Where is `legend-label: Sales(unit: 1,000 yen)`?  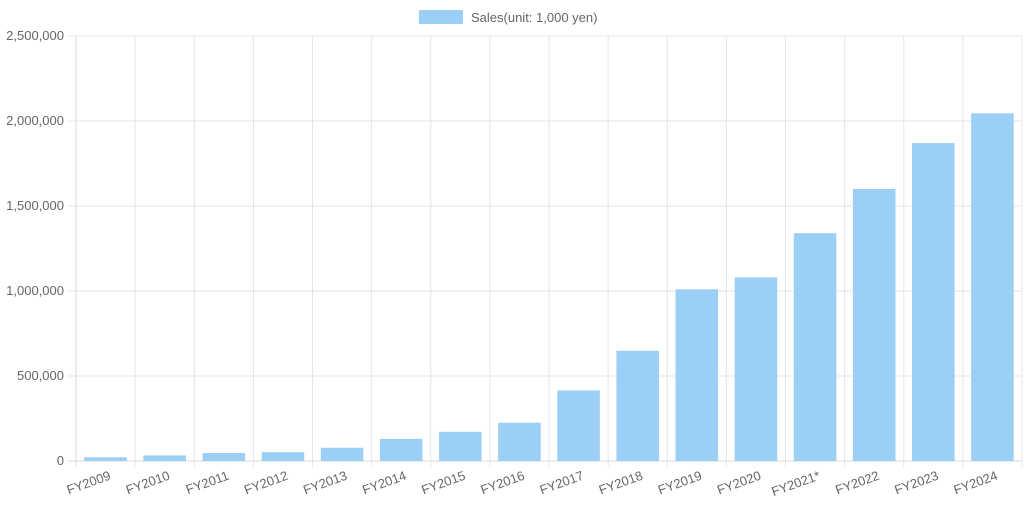 legend-label: Sales(unit: 1,000 yen) is located at coordinates (534, 17).